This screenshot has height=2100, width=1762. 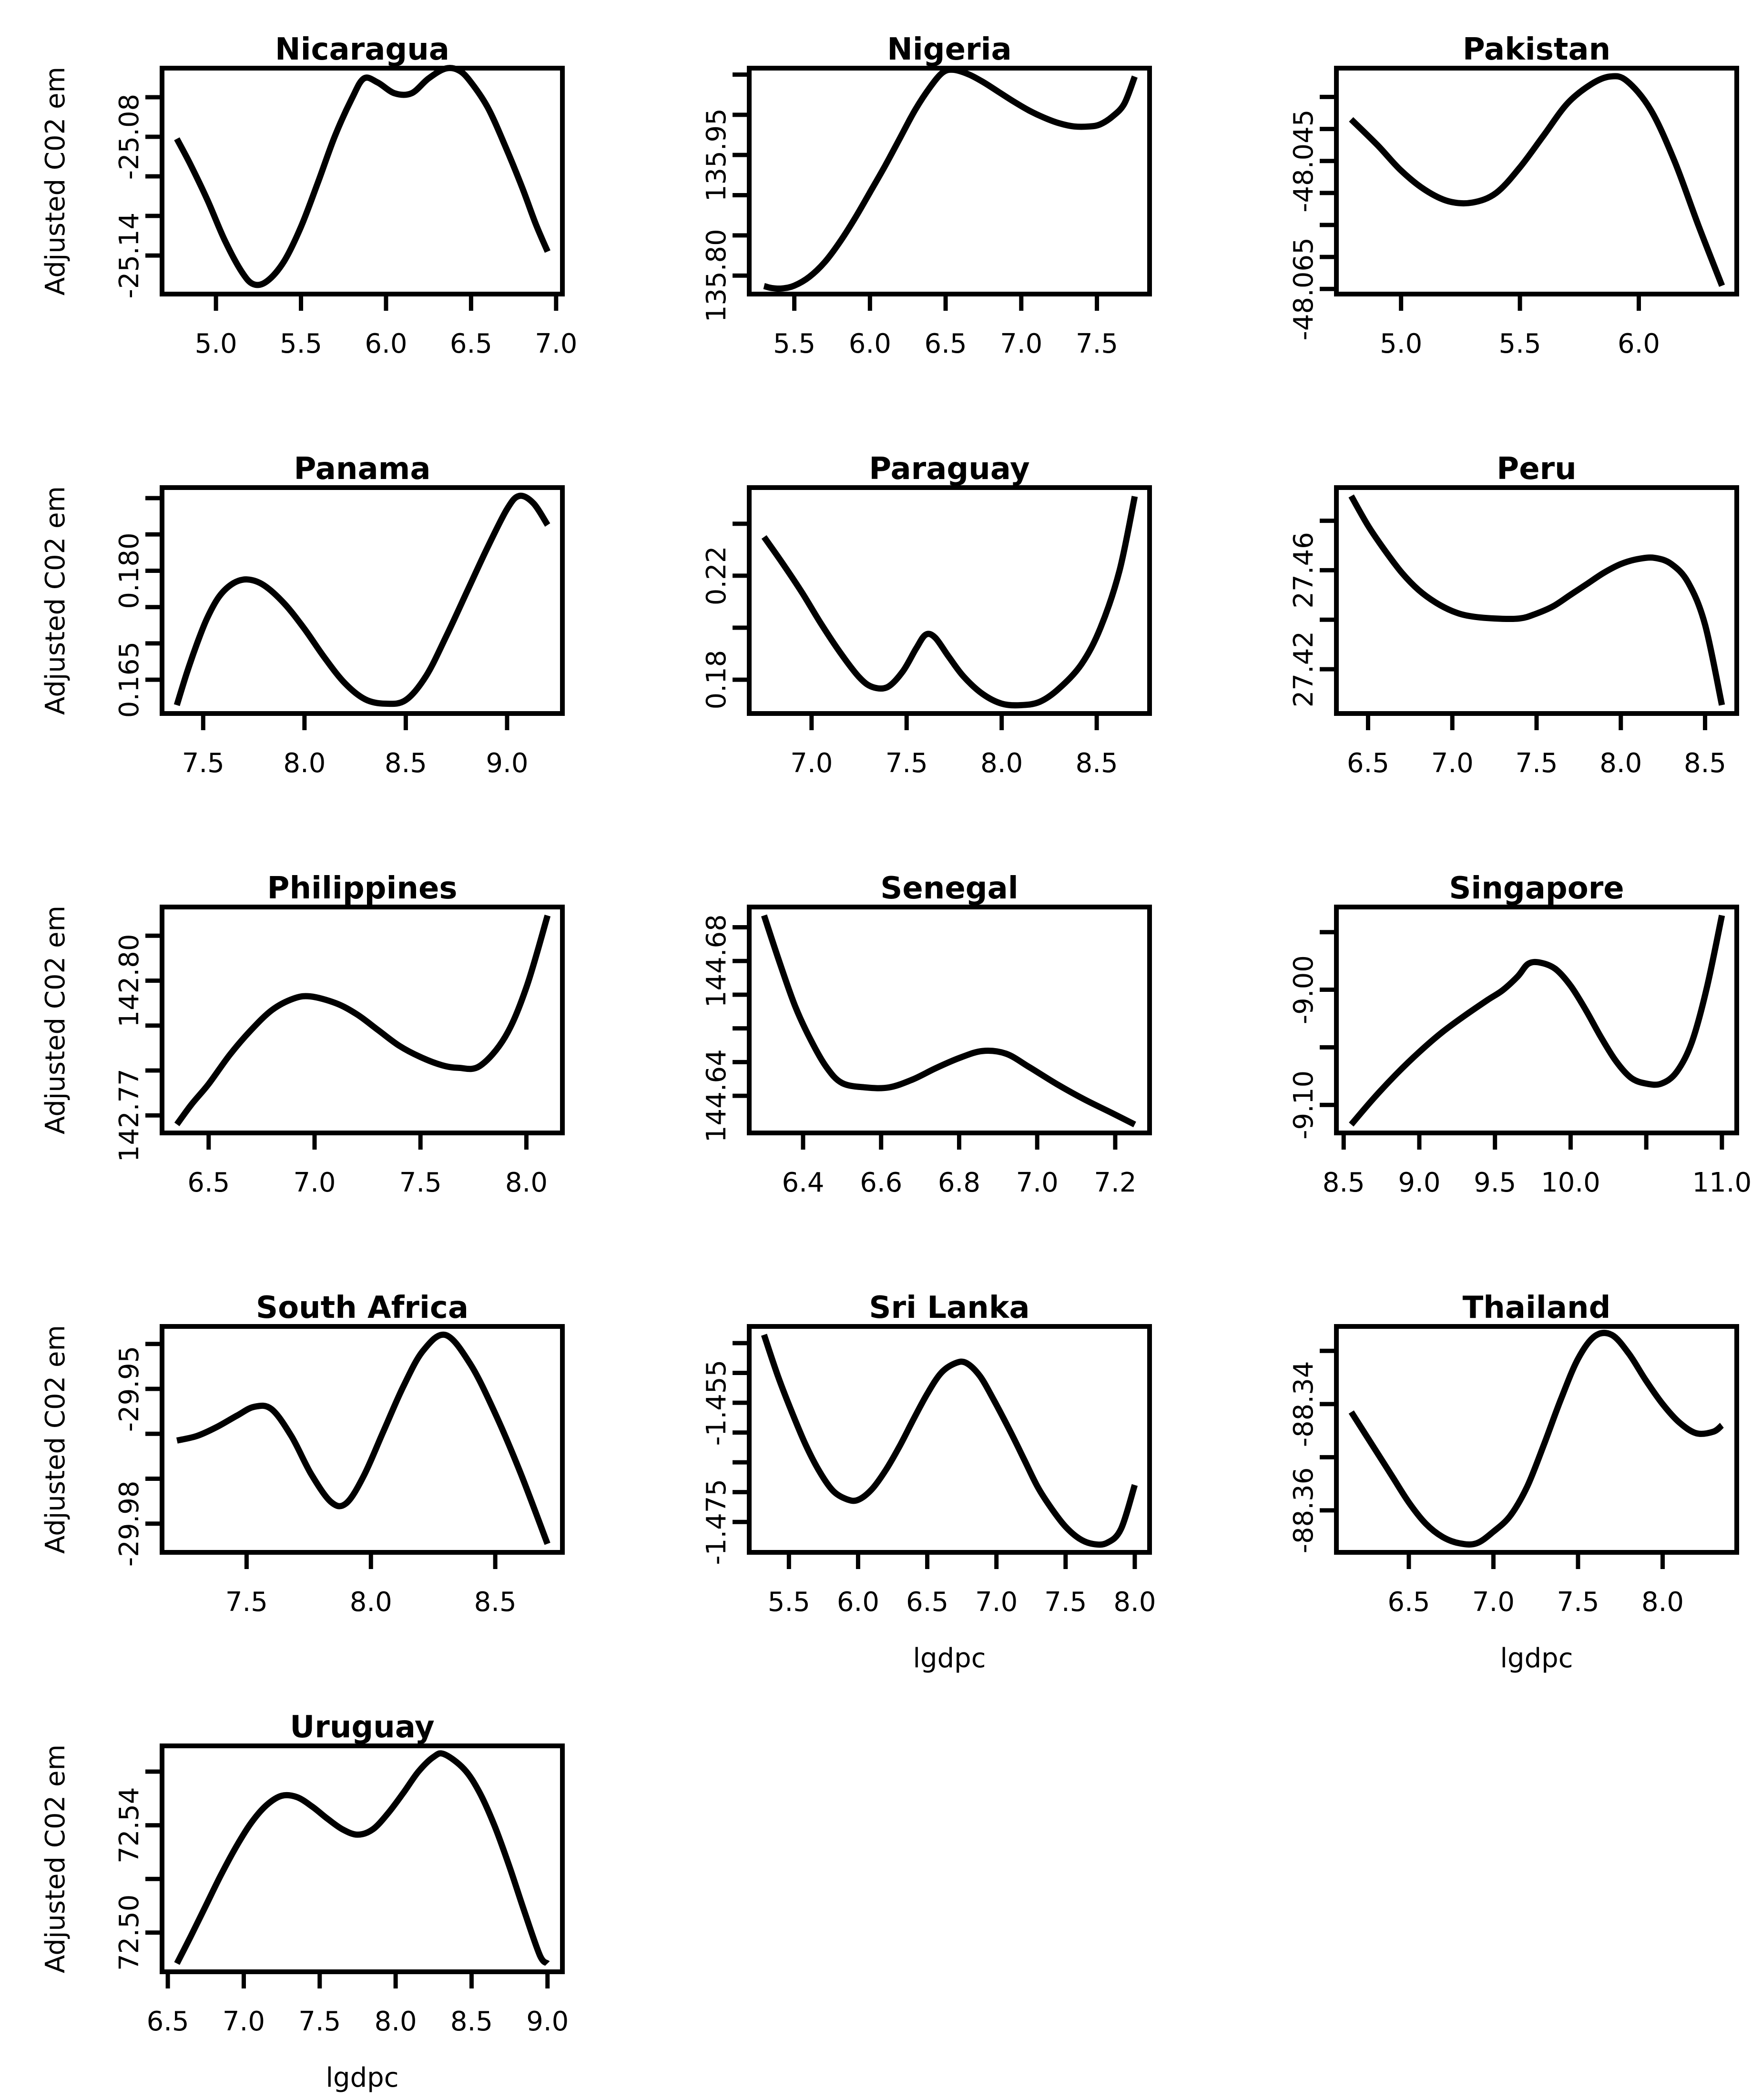 What do you see at coordinates (1620, 763) in the screenshot?
I see `peru-x-tick-label: 8.0` at bounding box center [1620, 763].